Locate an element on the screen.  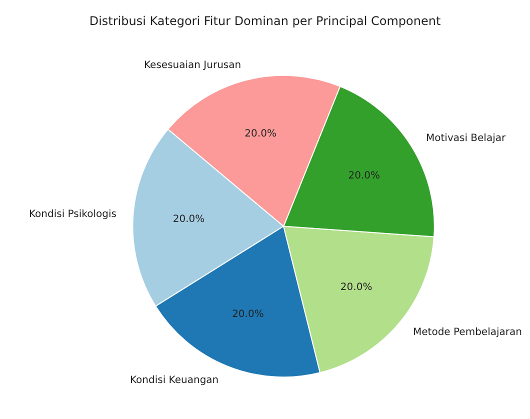
slice-label: Kondisi Keuangan is located at coordinates (174, 380).